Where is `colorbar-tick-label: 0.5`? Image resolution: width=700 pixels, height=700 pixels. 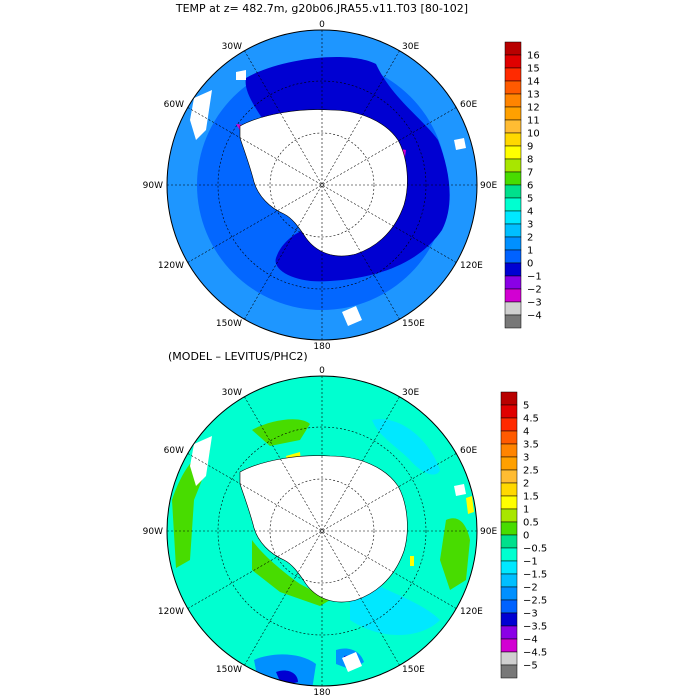
colorbar-tick-label: 0.5 is located at coordinates (531, 523).